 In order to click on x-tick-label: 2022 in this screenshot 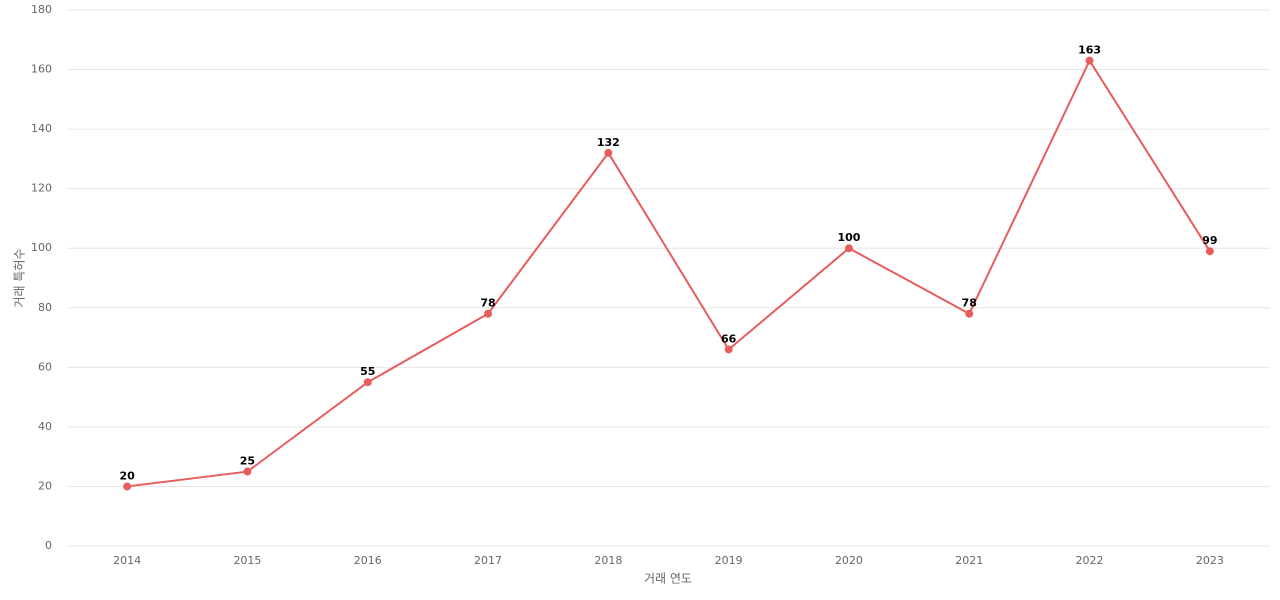, I will do `click(1090, 560)`.